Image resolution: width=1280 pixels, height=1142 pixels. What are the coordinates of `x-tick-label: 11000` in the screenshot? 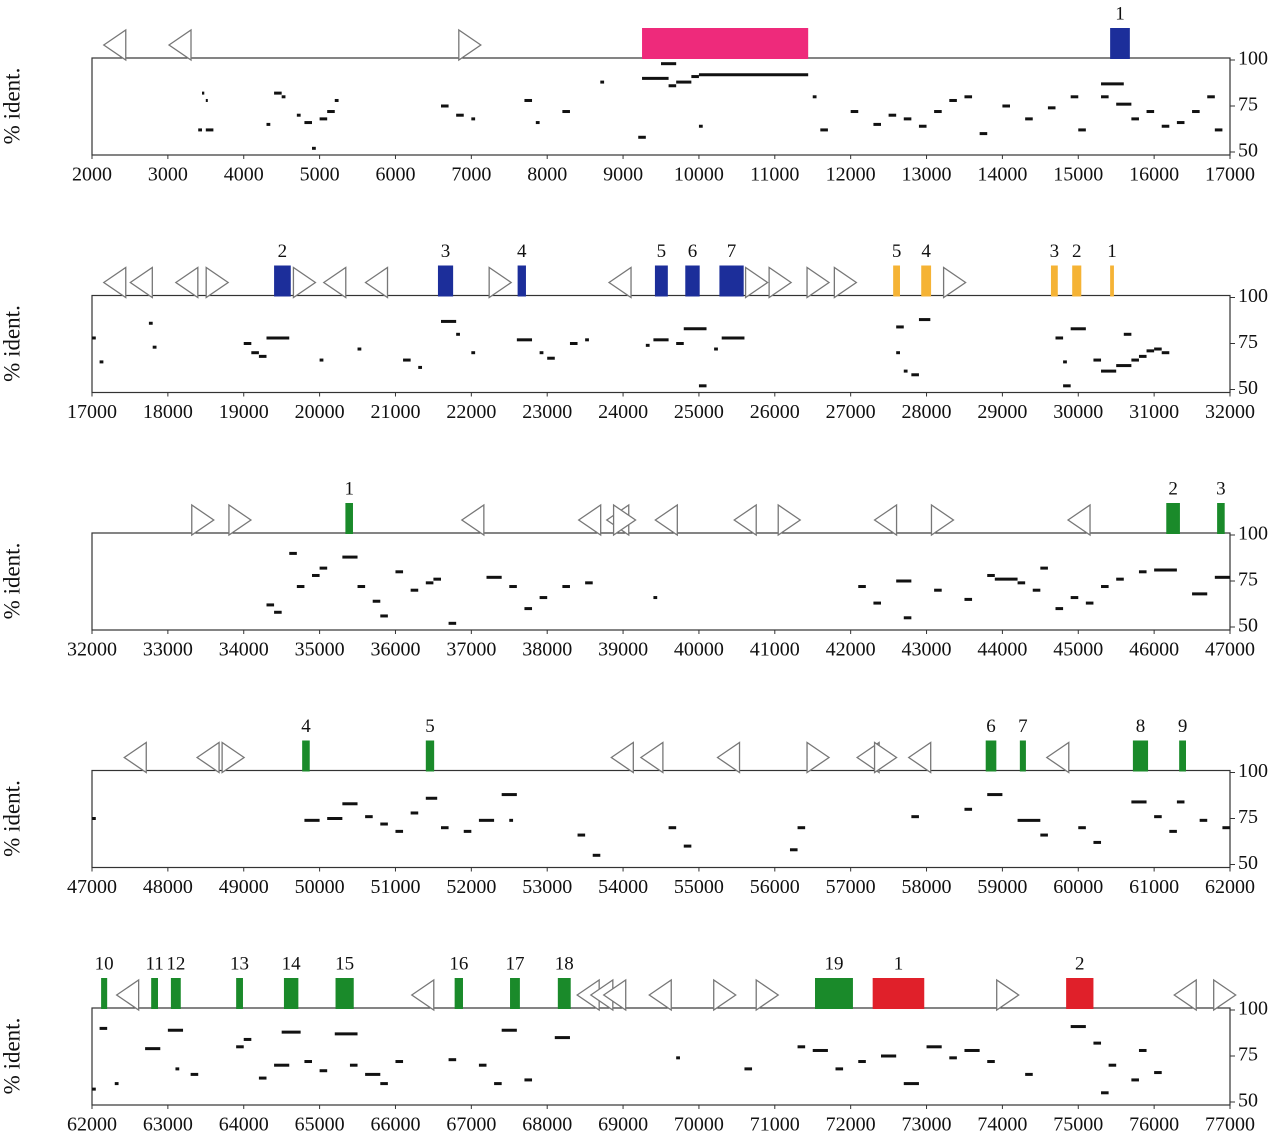 It's located at (774, 175).